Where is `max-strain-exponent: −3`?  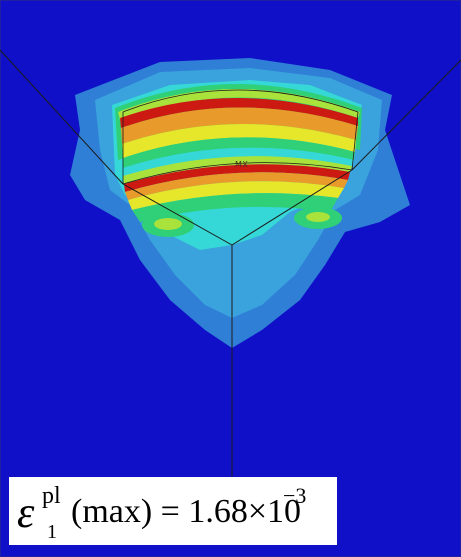 max-strain-exponent: −3 is located at coordinates (295, 495).